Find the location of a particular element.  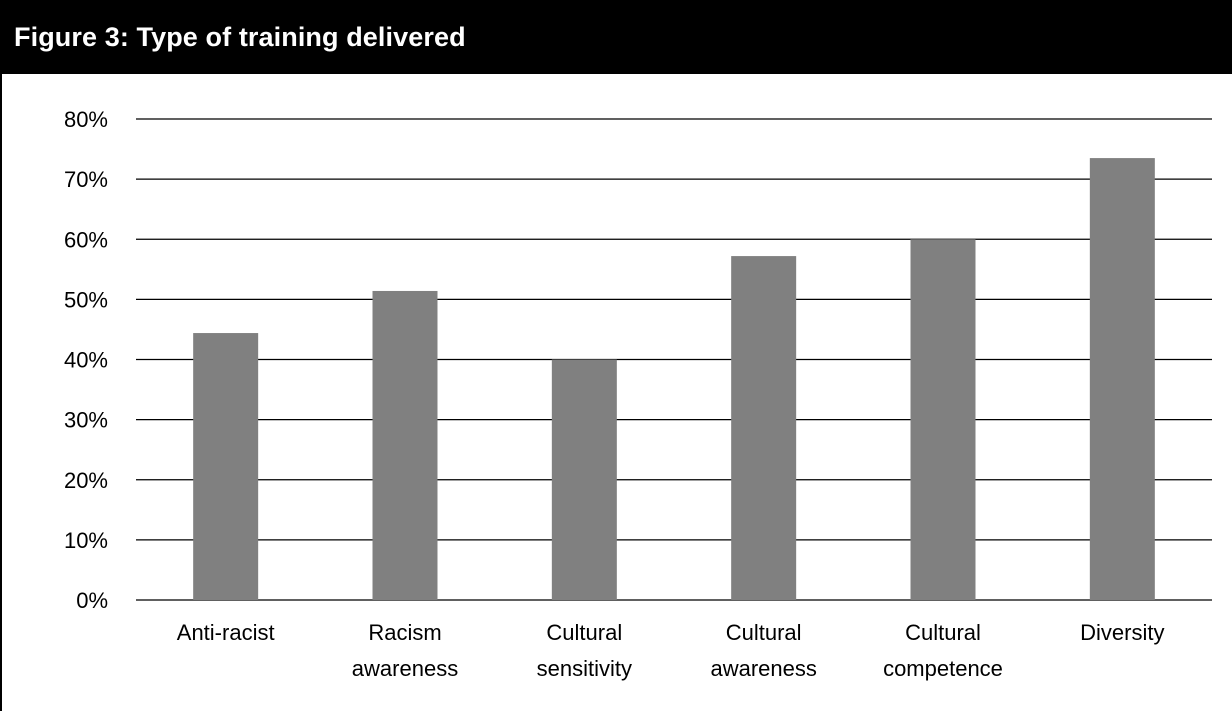

y-tick-label: 80% is located at coordinates (86, 119).